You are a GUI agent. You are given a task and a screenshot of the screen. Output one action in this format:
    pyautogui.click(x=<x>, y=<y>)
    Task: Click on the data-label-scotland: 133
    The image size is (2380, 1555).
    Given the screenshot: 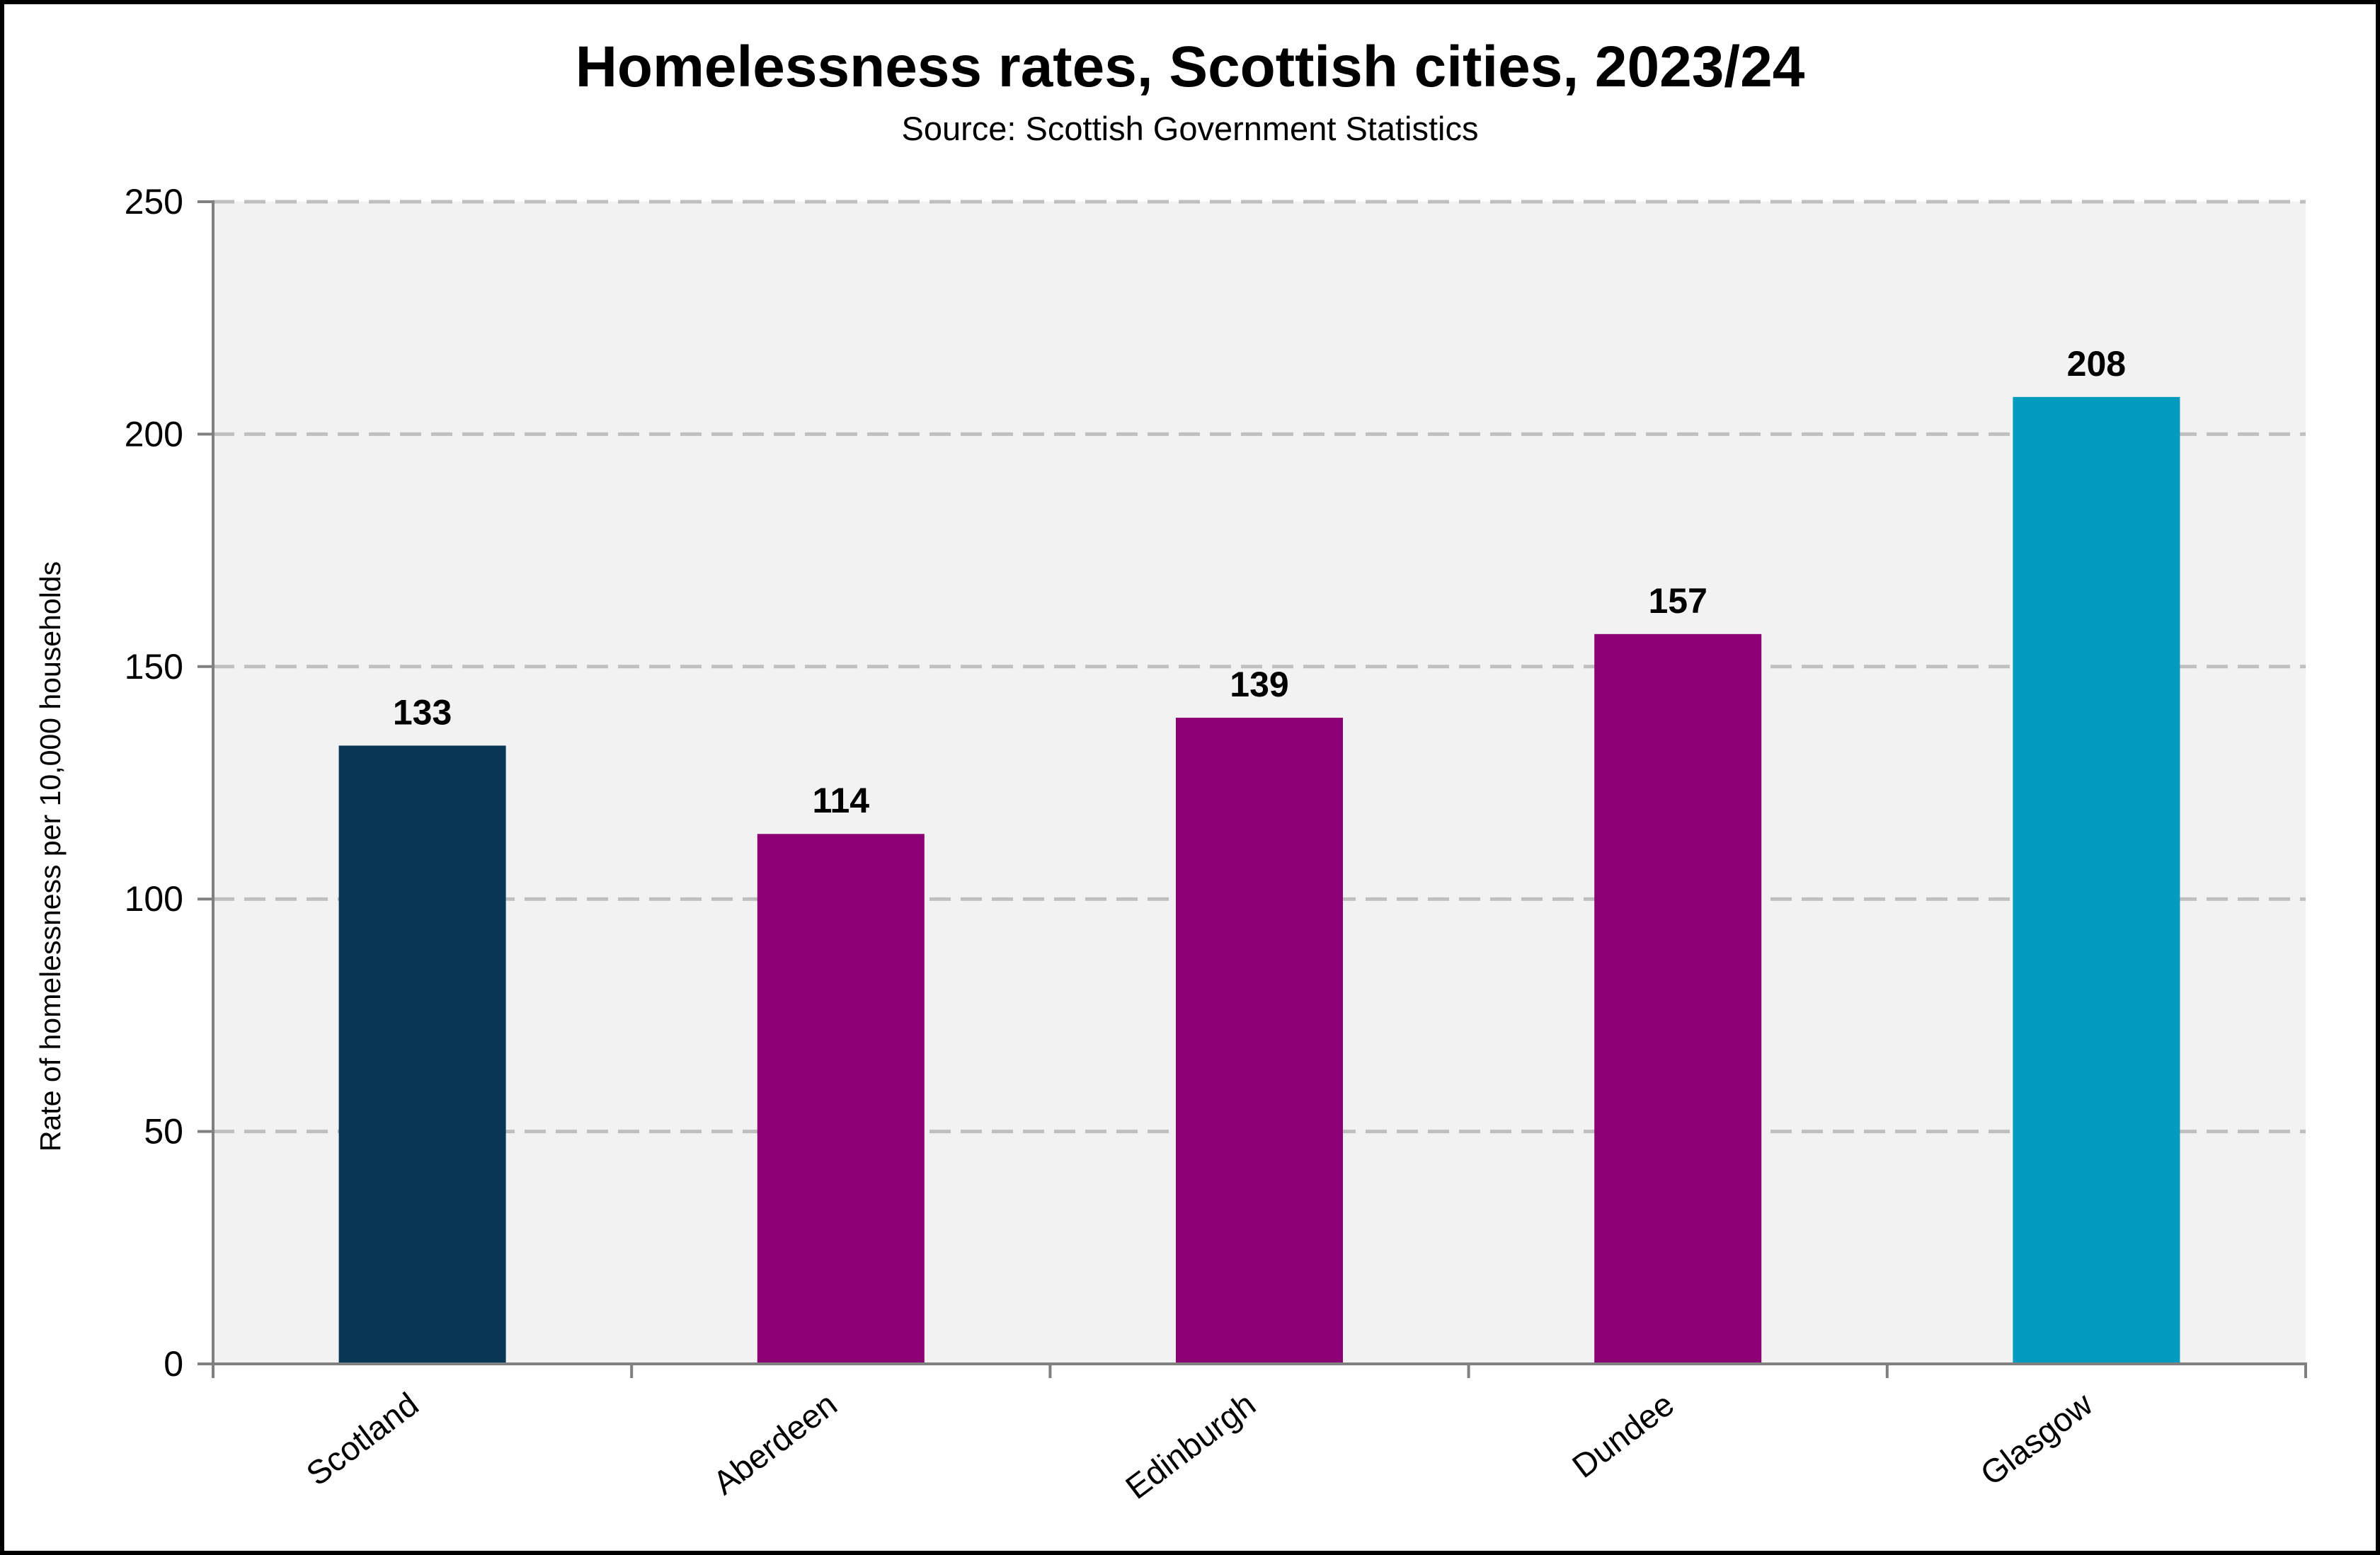 What is the action you would take?
    pyautogui.click(x=422, y=712)
    